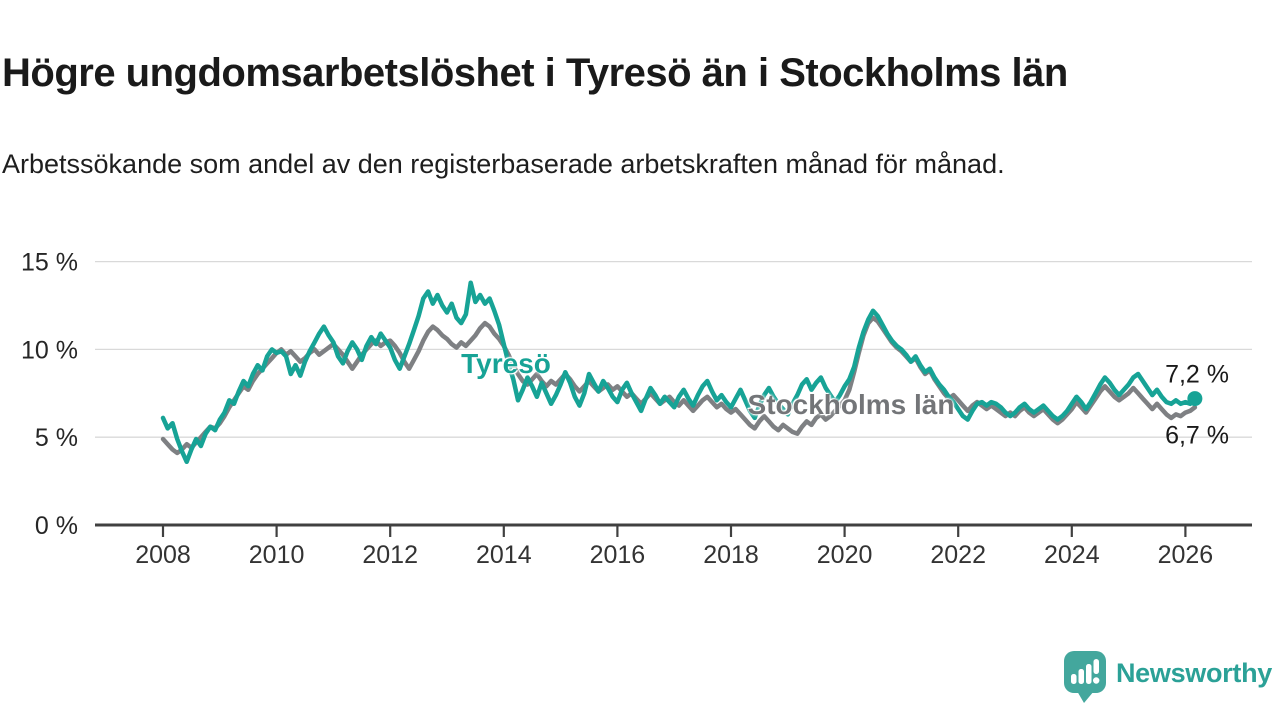  What do you see at coordinates (1195, 399) in the screenshot?
I see `series-end-dot` at bounding box center [1195, 399].